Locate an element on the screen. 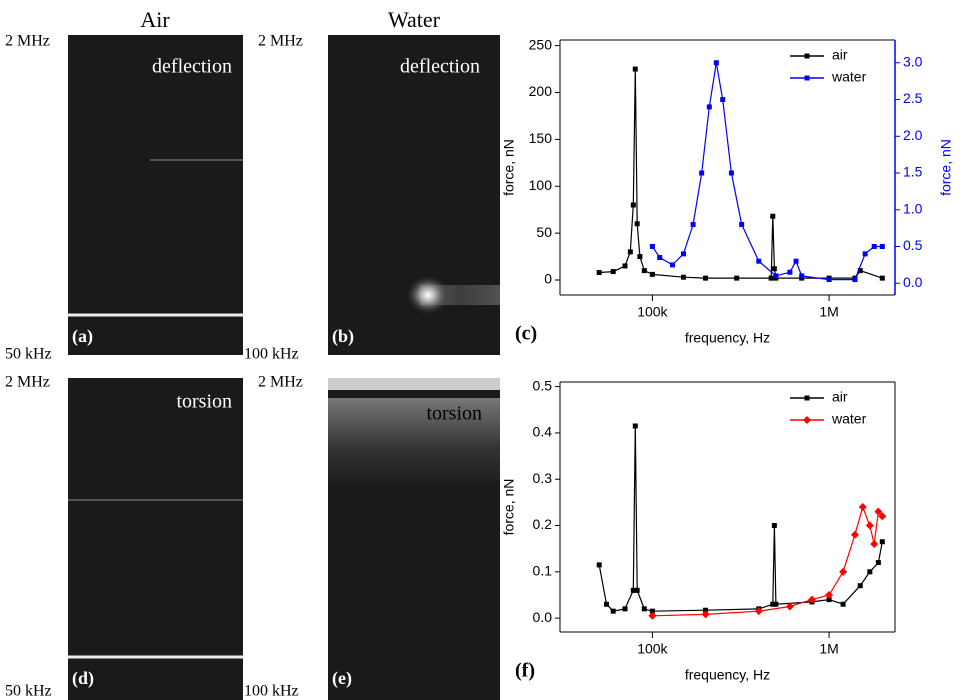  legend-label: air is located at coordinates (840, 397).